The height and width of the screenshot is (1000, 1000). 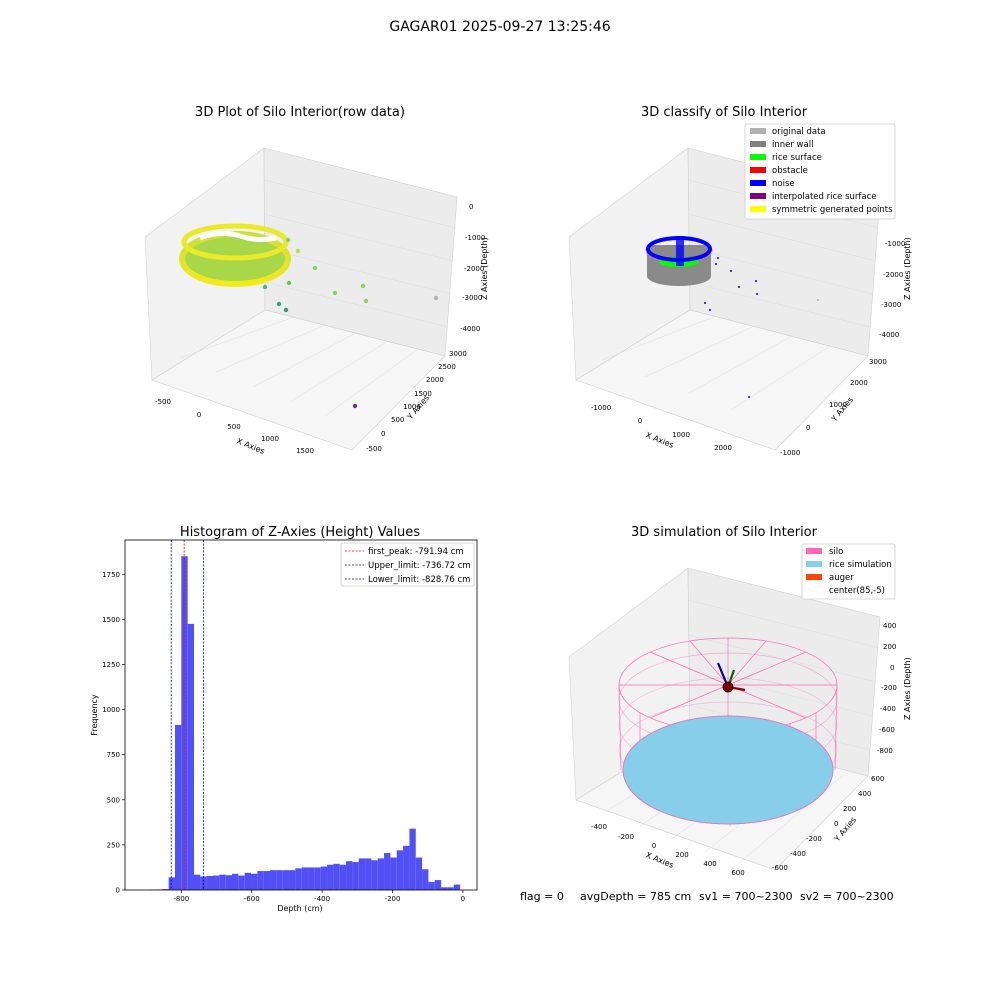 I want to click on simulation-auger, so click(x=731, y=677).